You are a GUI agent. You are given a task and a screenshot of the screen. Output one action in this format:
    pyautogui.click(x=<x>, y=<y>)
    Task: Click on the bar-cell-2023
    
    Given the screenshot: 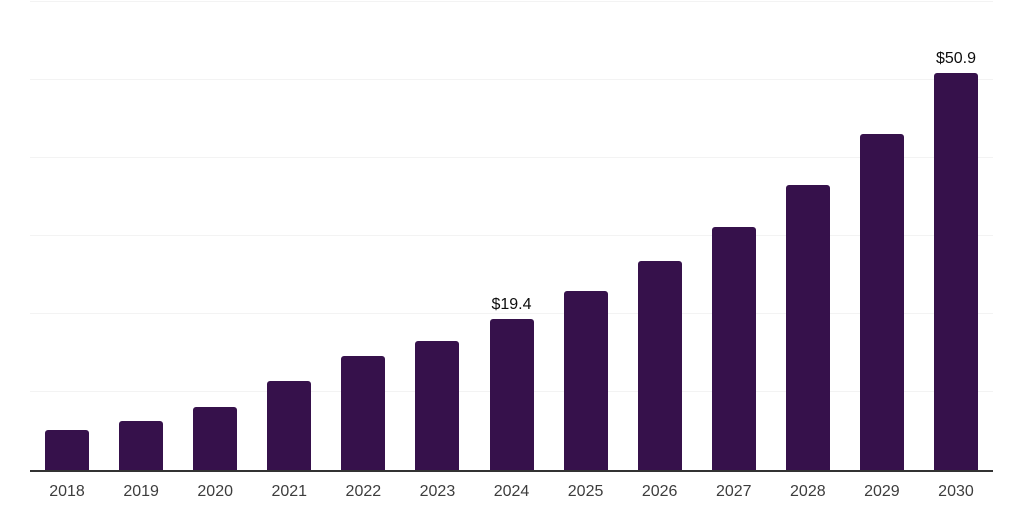 What is the action you would take?
    pyautogui.click(x=437, y=236)
    